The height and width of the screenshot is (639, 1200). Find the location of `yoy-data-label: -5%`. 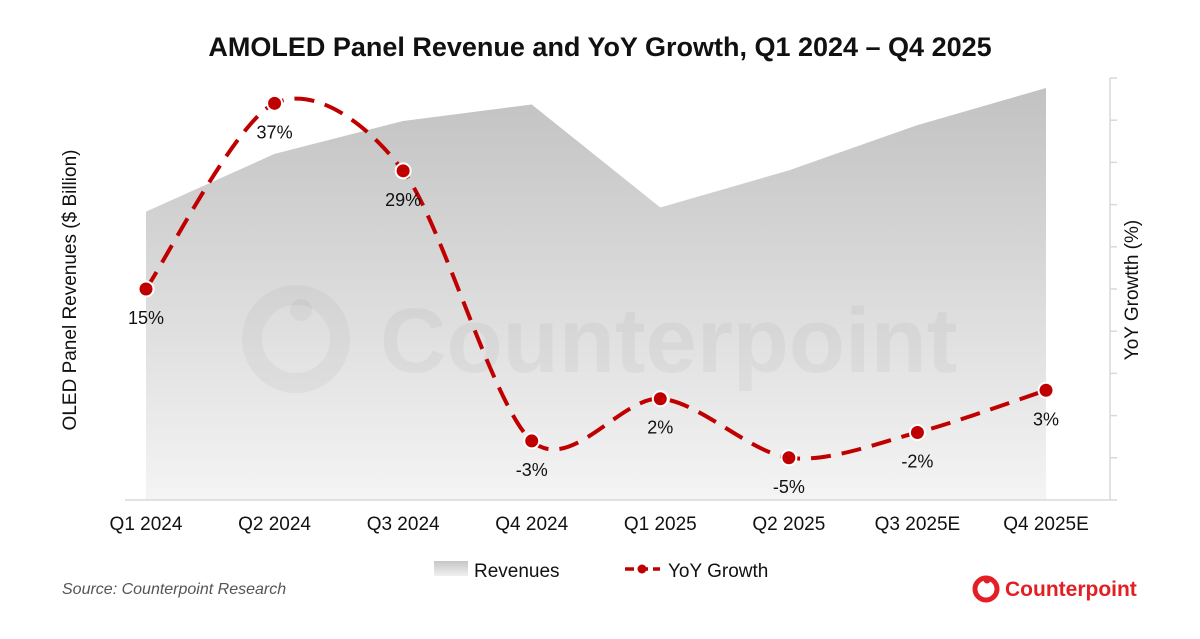

yoy-data-label: -5% is located at coordinates (789, 487).